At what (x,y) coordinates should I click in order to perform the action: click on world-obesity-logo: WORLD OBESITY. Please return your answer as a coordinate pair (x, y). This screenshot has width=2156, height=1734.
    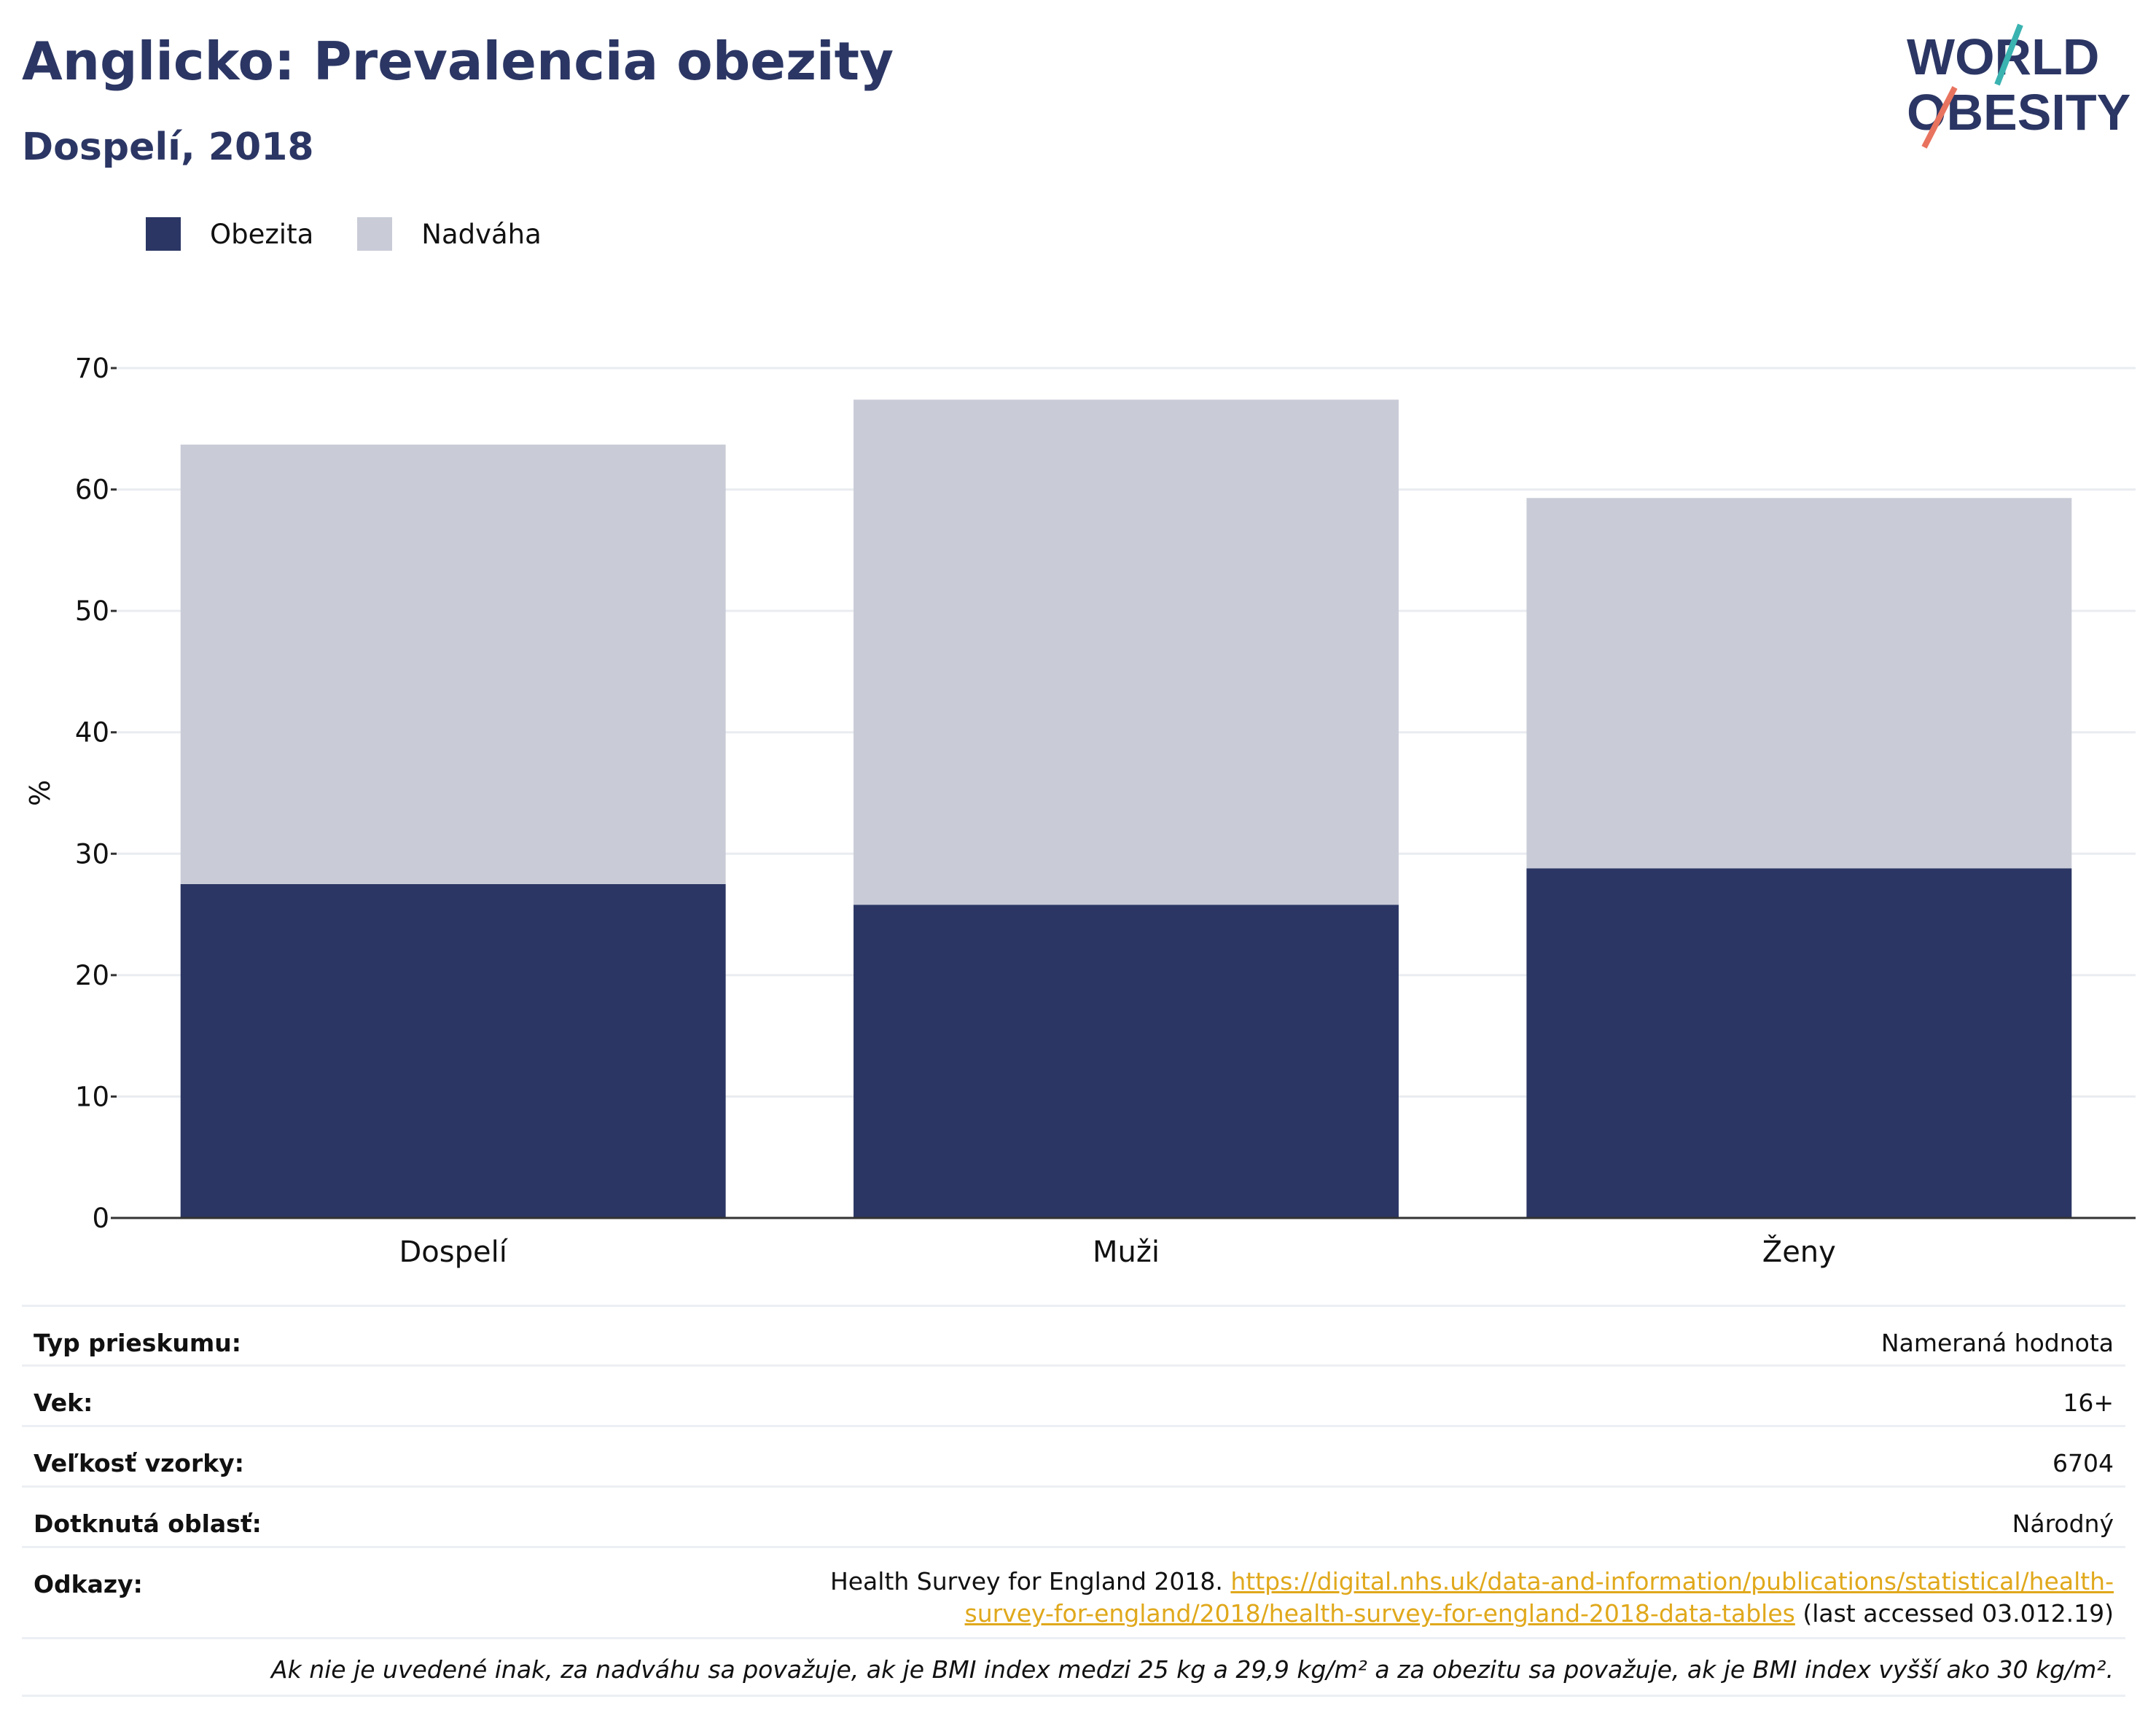
    Looking at the image, I should click on (2019, 86).